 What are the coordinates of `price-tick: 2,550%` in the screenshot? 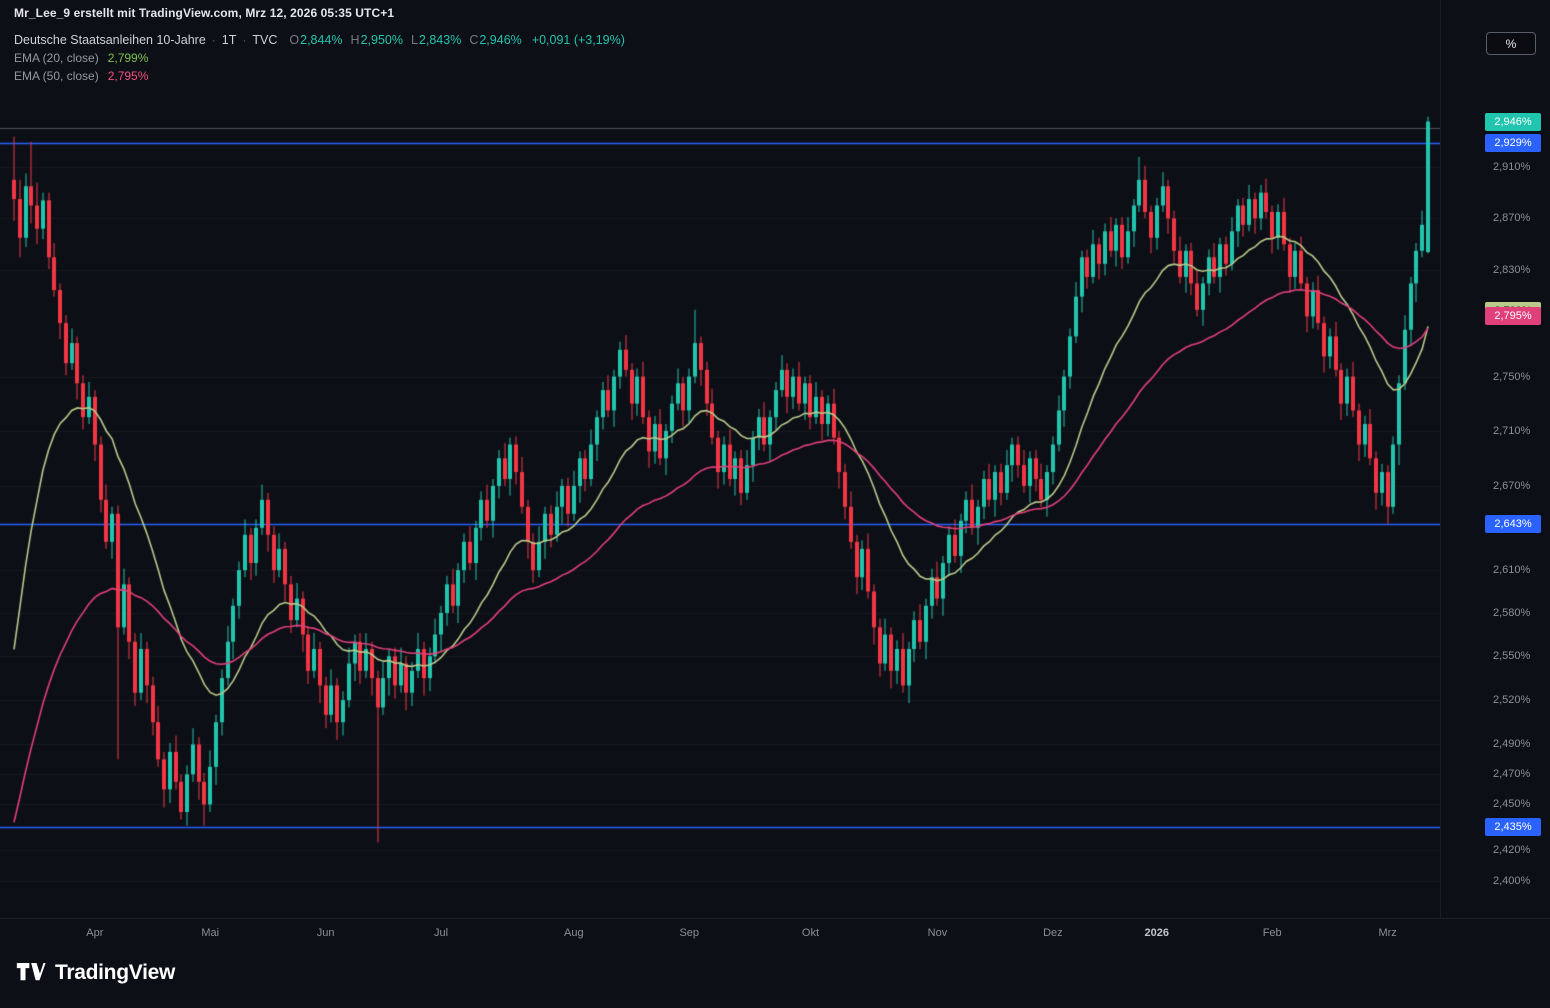 It's located at (1512, 656).